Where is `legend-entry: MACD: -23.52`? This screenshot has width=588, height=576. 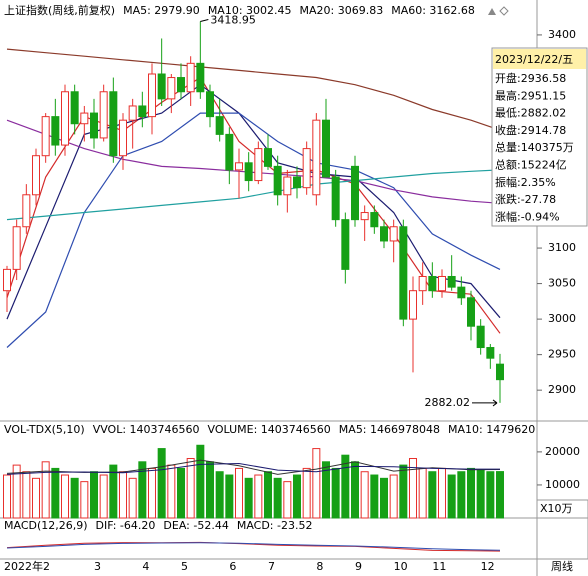 legend-entry: MACD: -23.52 is located at coordinates (275, 525).